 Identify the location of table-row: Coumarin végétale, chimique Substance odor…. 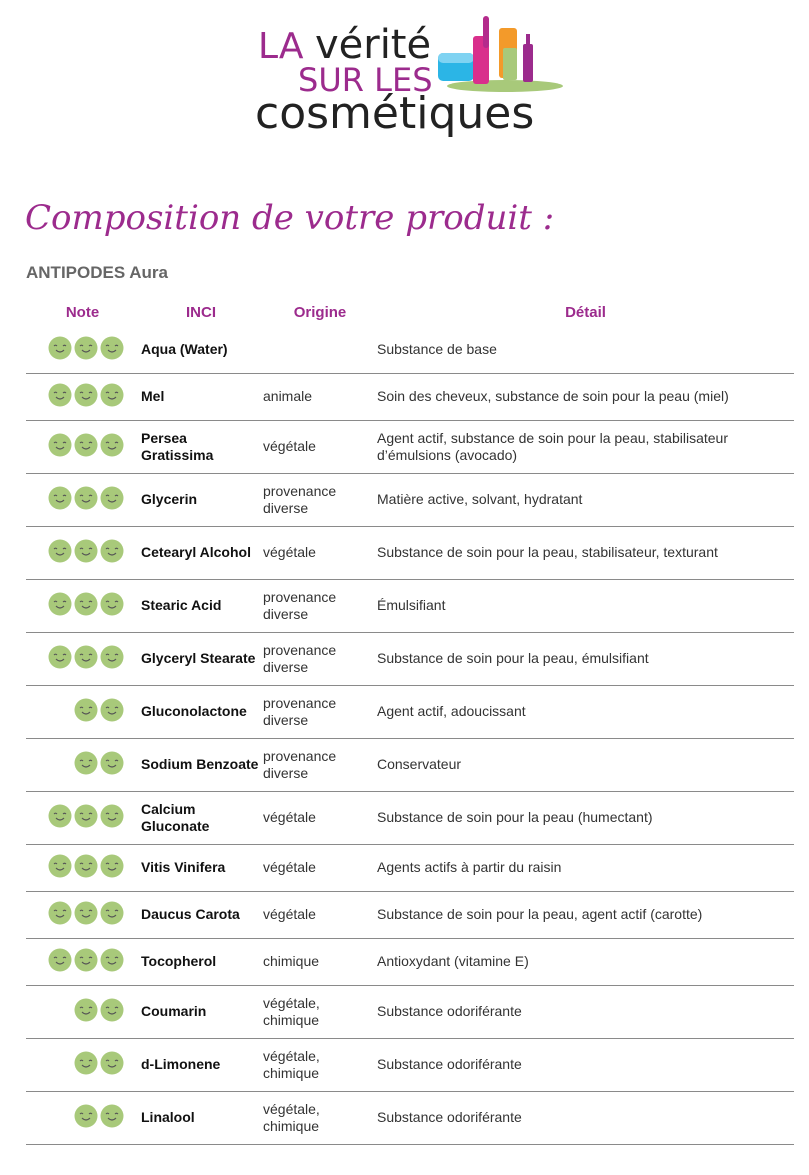
(410, 1012).